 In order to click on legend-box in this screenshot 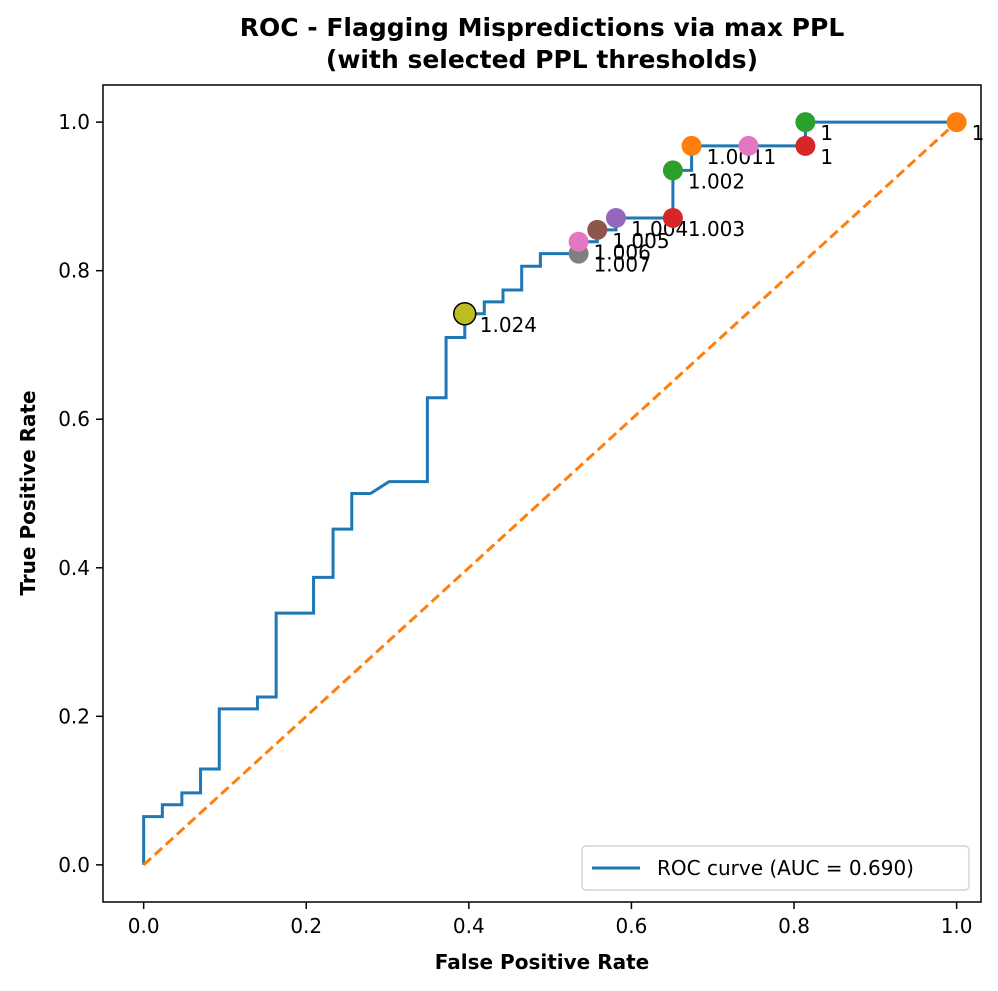, I will do `click(775, 868)`.